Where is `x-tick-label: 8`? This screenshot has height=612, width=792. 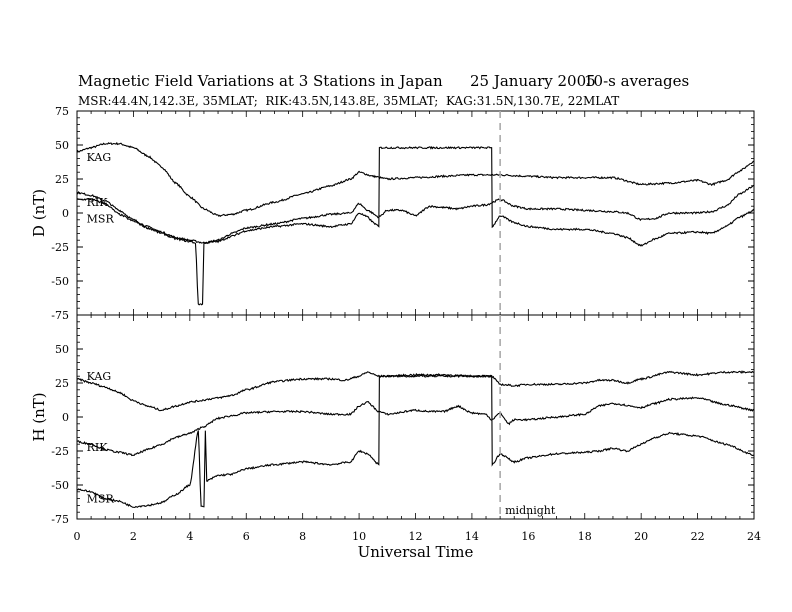 x-tick-label: 8 is located at coordinates (302, 536).